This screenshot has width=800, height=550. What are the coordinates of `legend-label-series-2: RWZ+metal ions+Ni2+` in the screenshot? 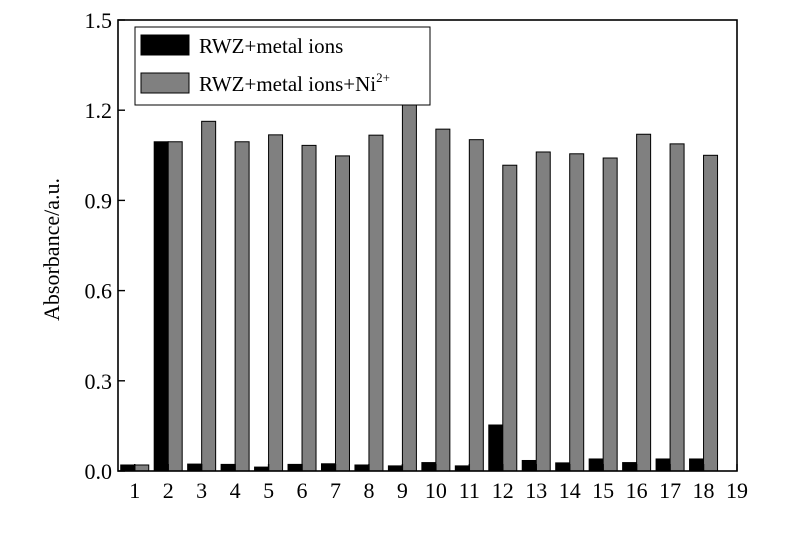 It's located at (294, 83).